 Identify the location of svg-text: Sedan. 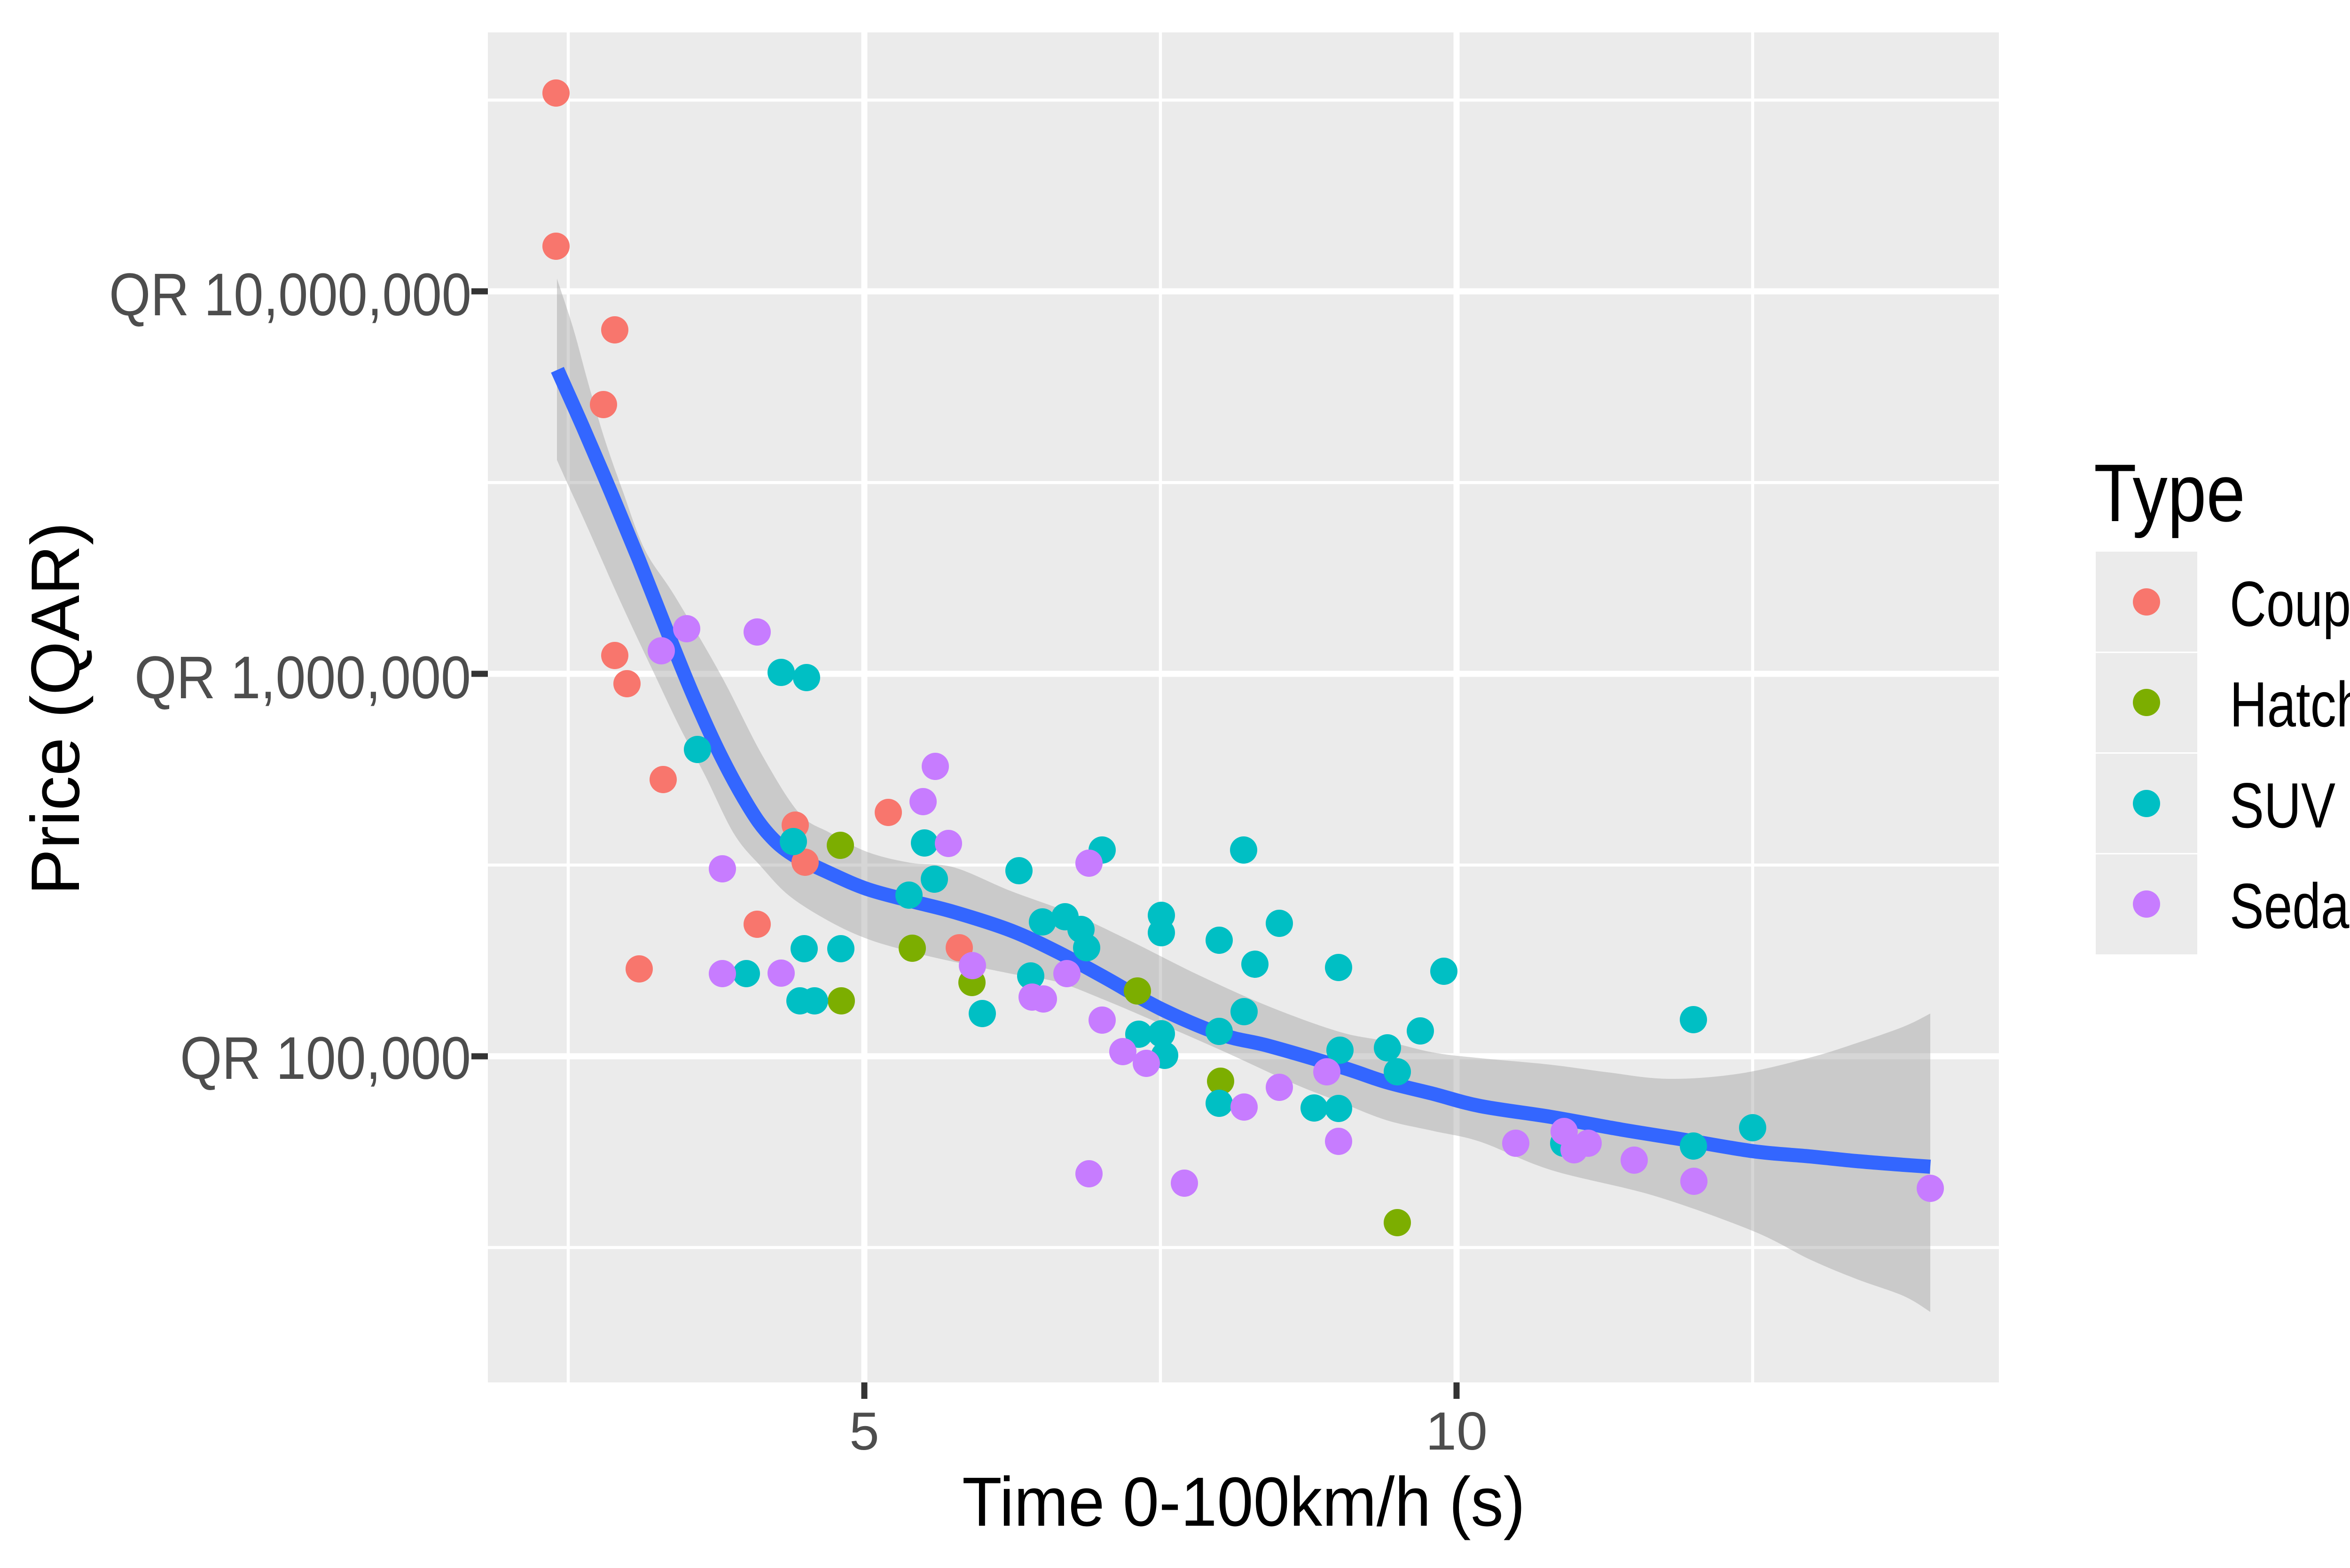
(2290, 906).